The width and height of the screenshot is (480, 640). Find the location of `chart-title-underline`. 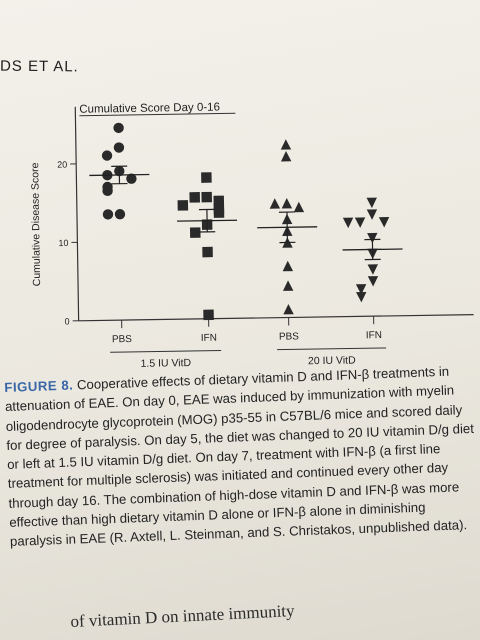

chart-title-underline is located at coordinates (157, 114).